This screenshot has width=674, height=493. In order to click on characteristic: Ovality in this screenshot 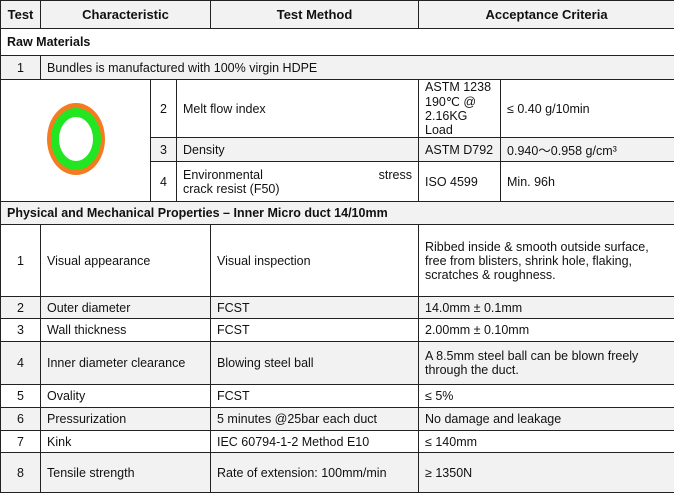, I will do `click(126, 396)`.